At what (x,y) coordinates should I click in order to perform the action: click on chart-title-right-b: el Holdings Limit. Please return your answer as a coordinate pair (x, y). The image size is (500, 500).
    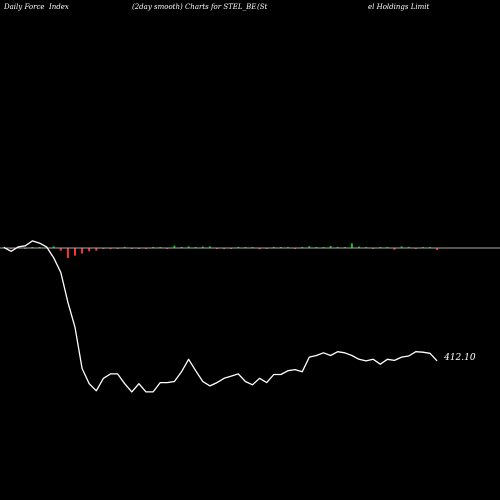
    Looking at the image, I should click on (399, 7).